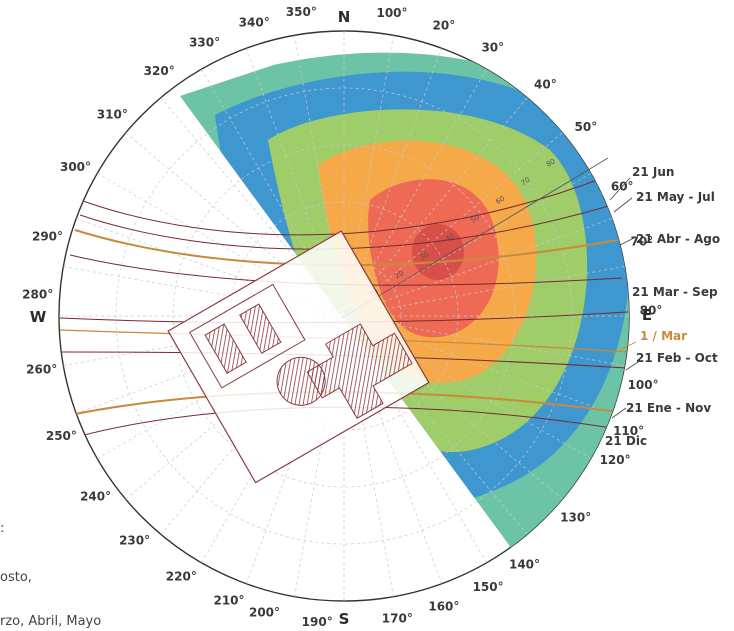  I want to click on azimuth-label: 120°, so click(615, 460).